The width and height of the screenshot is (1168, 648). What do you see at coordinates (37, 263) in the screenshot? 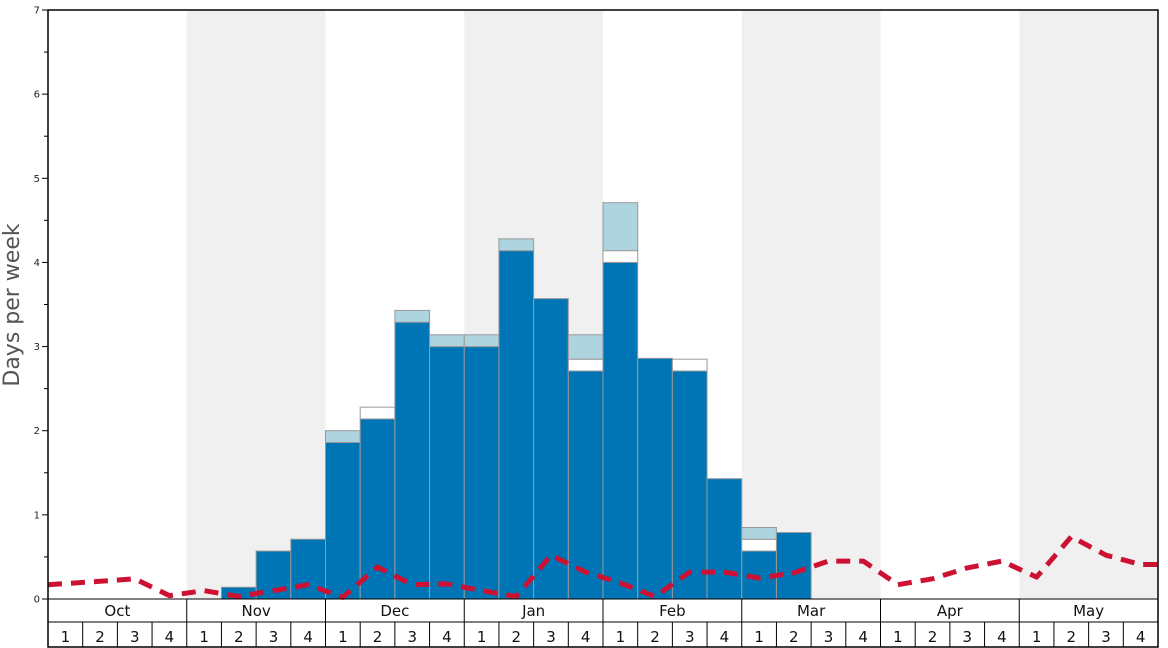
I see `y-tick-label: 4` at bounding box center [37, 263].